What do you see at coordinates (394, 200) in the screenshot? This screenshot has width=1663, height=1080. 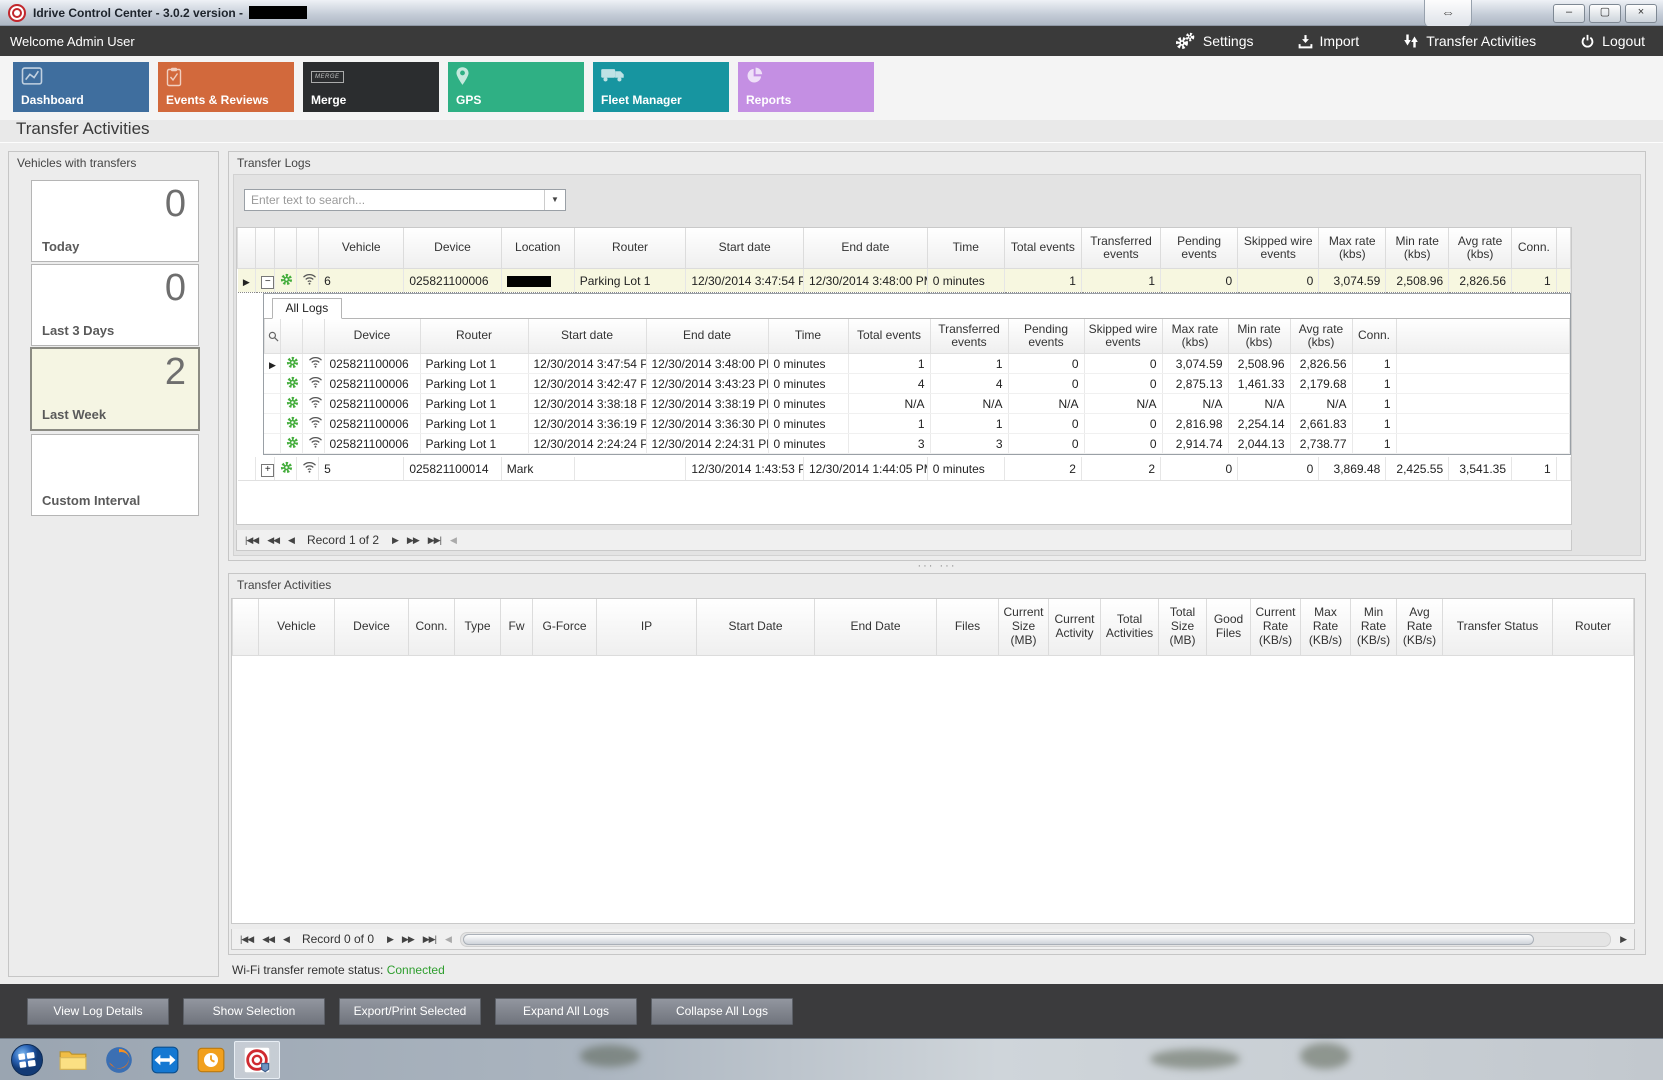 I see `search-input` at bounding box center [394, 200].